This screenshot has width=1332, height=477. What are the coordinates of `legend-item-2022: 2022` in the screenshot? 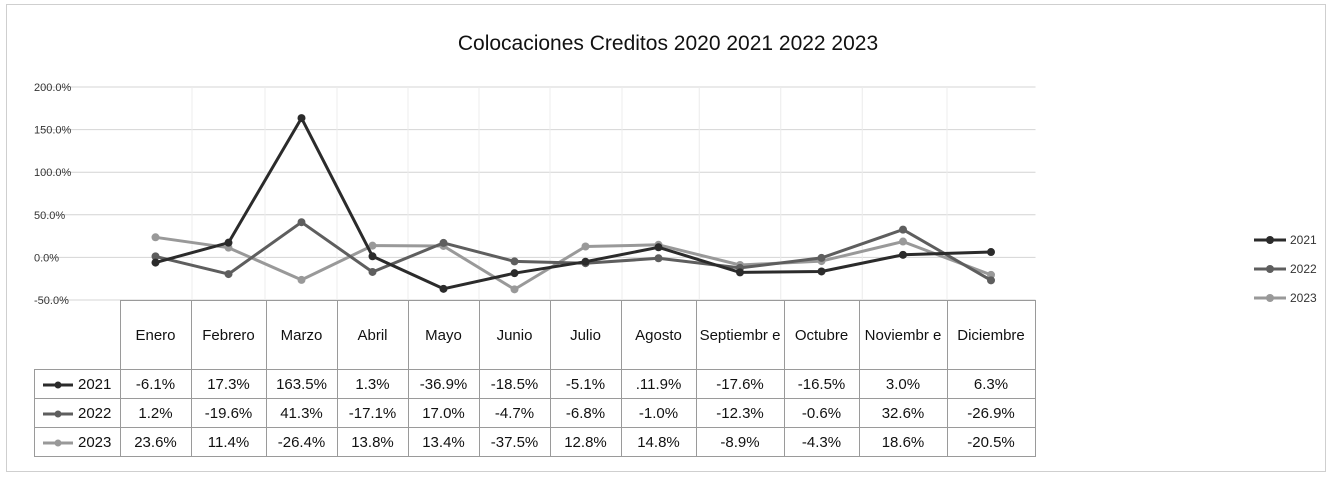 It's located at (1285, 269).